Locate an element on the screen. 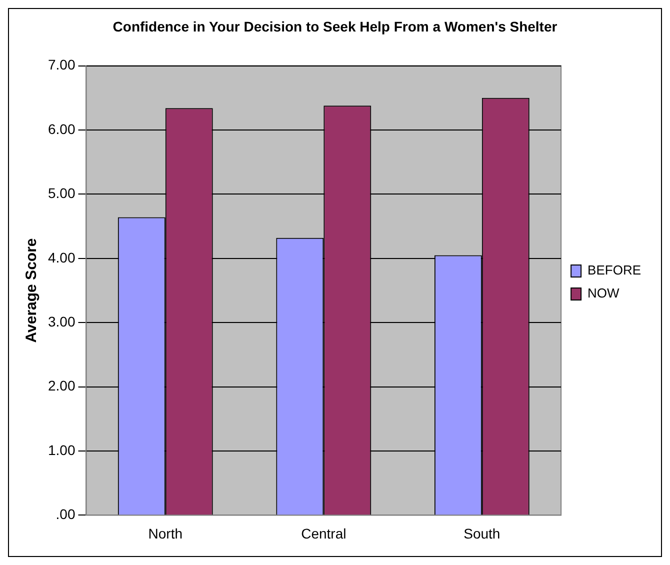 The image size is (670, 565). y-tick-label: .00 is located at coordinates (66, 514).